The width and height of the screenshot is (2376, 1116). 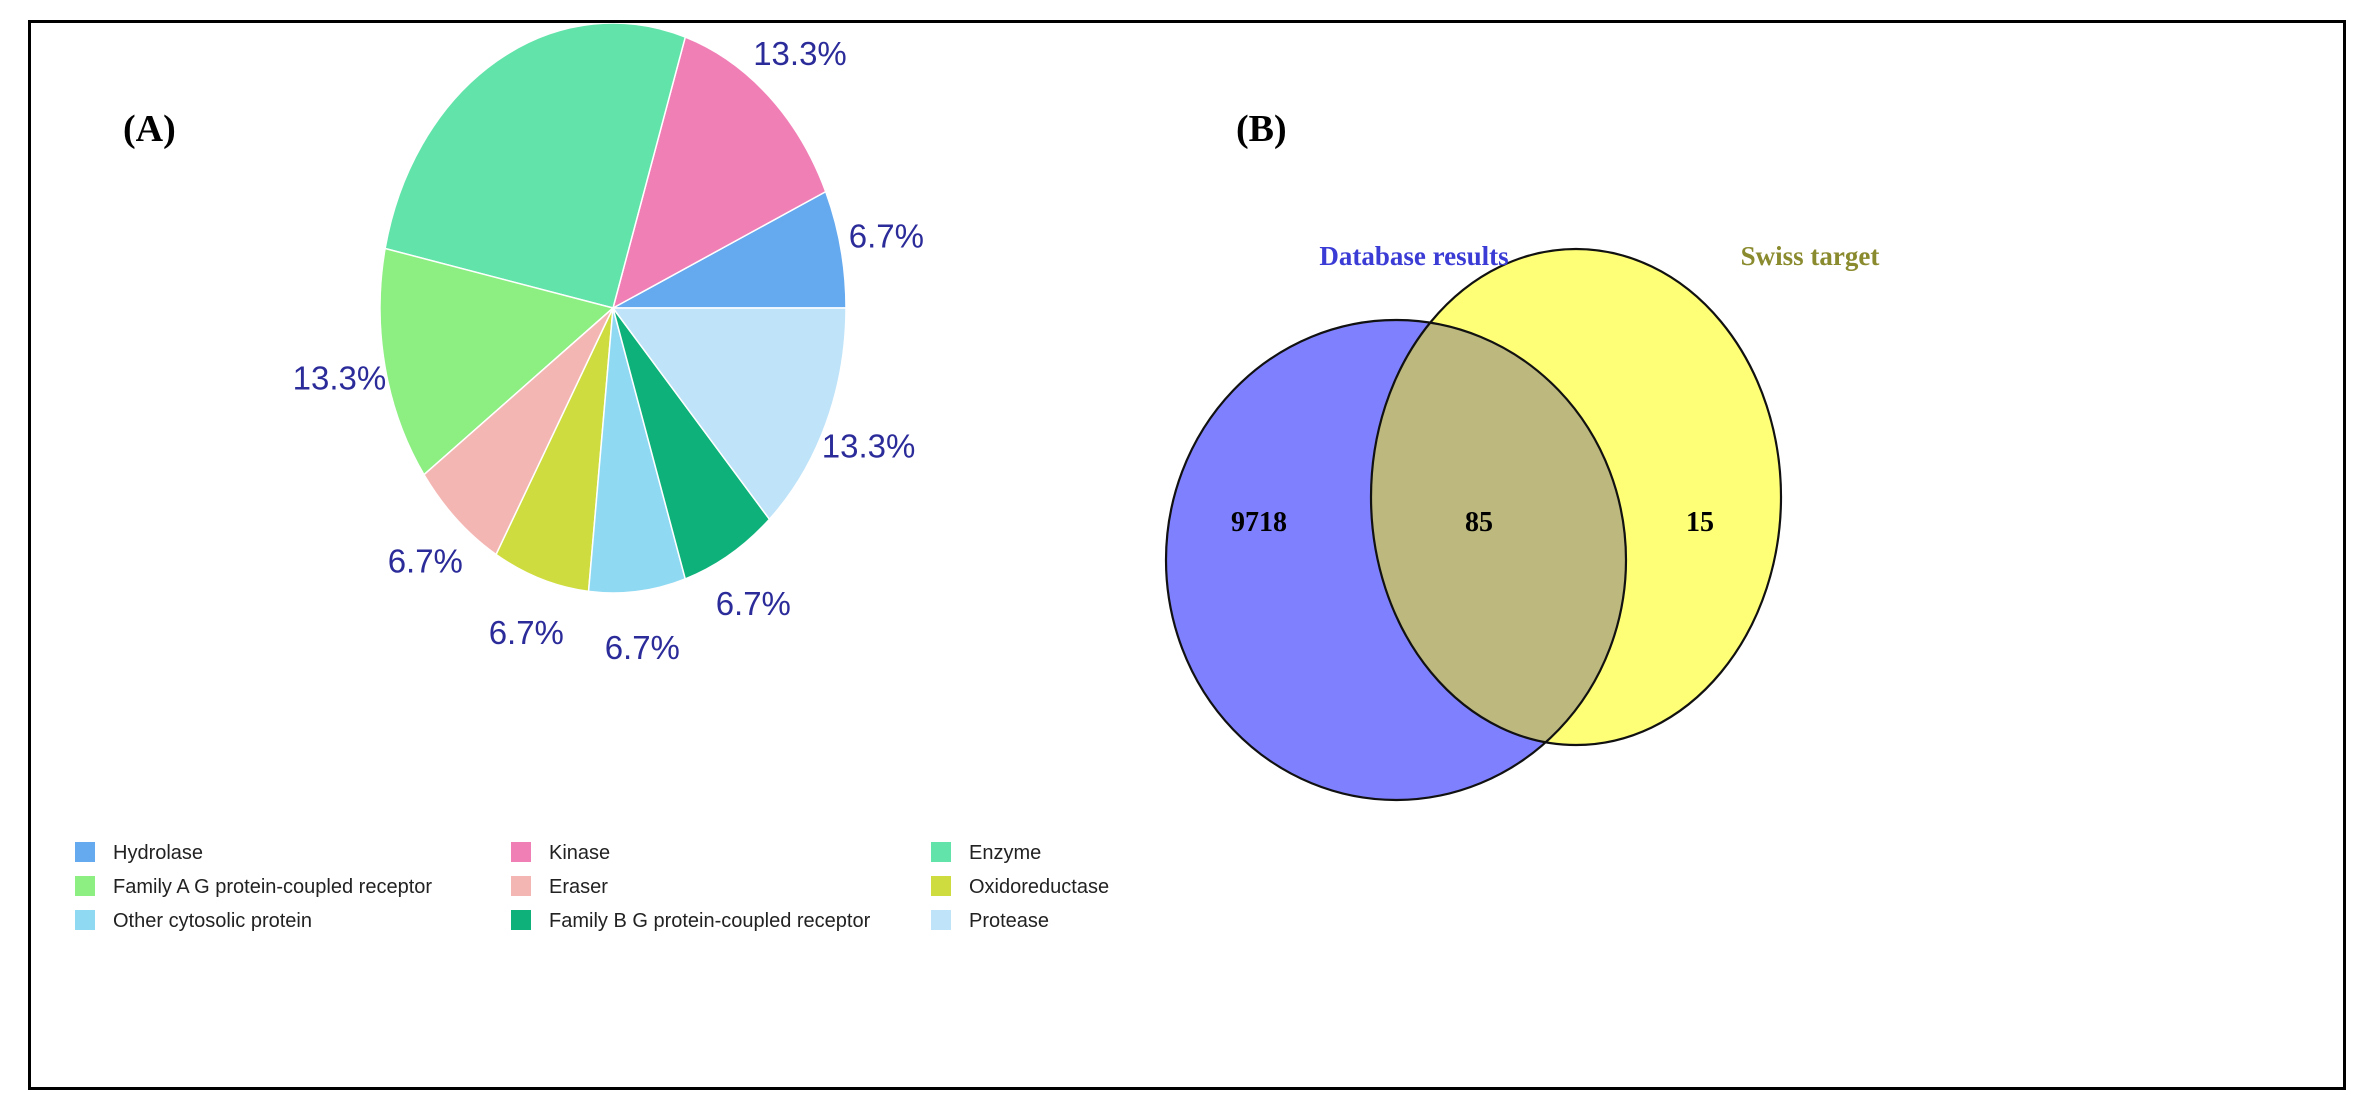 I want to click on legend-swatch-eraser, so click(x=521, y=886).